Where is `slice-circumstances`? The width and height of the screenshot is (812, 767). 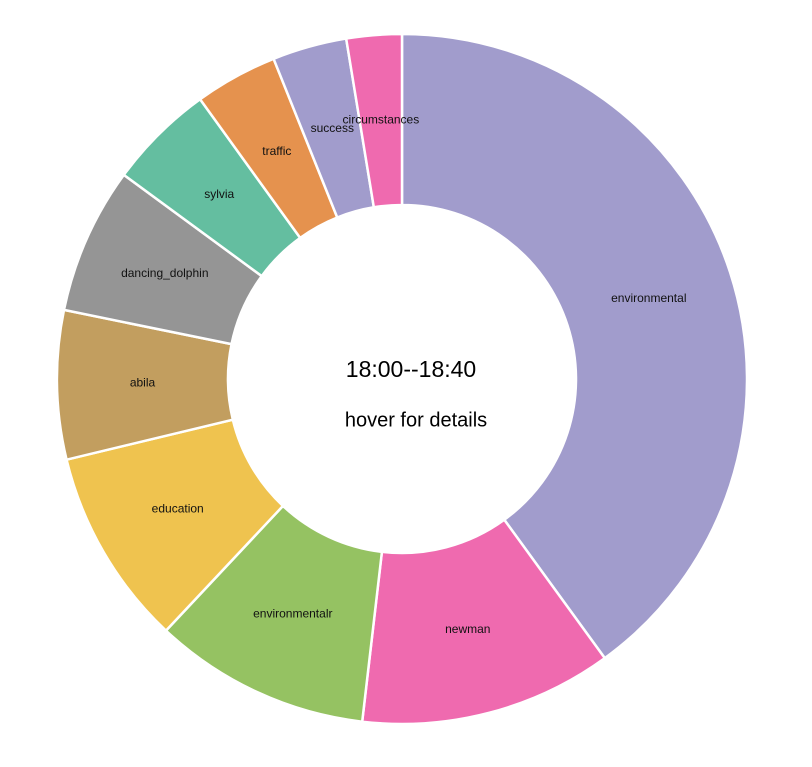
slice-circumstances is located at coordinates (374, 120).